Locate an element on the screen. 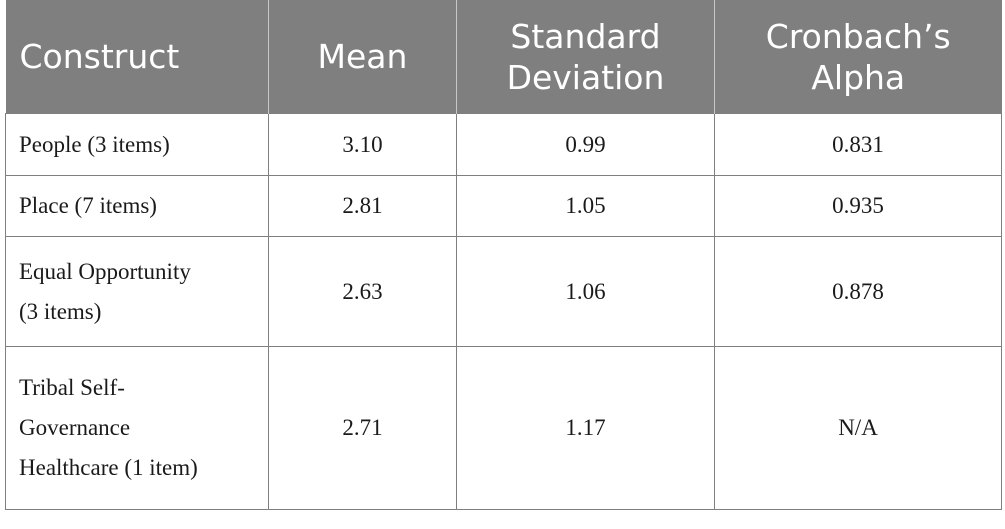 This screenshot has height=529, width=1005. construct-cell: Equal Opportunity (3 items) is located at coordinates (137, 291).